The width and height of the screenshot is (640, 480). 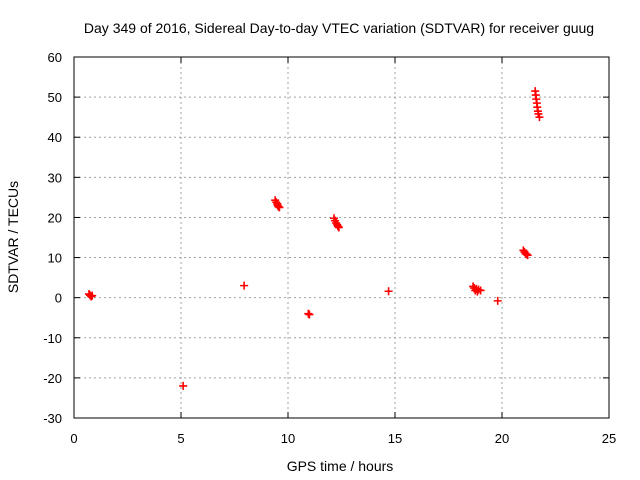 What do you see at coordinates (609, 438) in the screenshot?
I see `x-tick-label: 25` at bounding box center [609, 438].